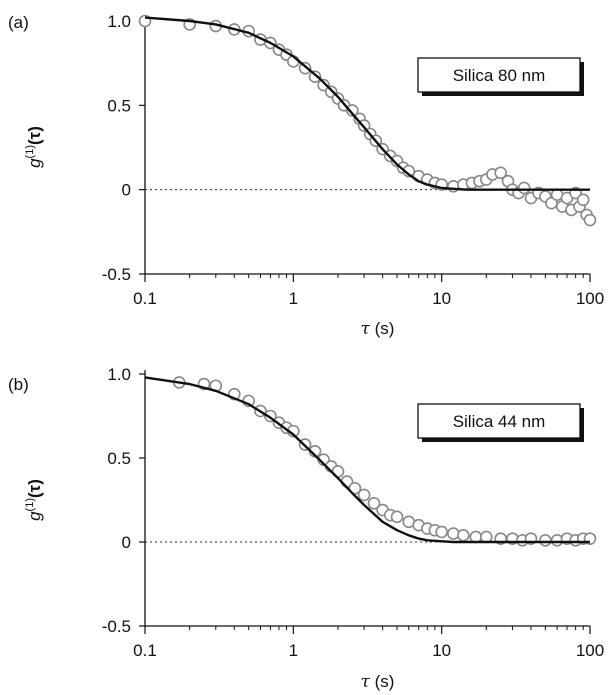 The width and height of the screenshot is (610, 695). I want to click on annotation-label: Silica 44 nm, so click(499, 421).